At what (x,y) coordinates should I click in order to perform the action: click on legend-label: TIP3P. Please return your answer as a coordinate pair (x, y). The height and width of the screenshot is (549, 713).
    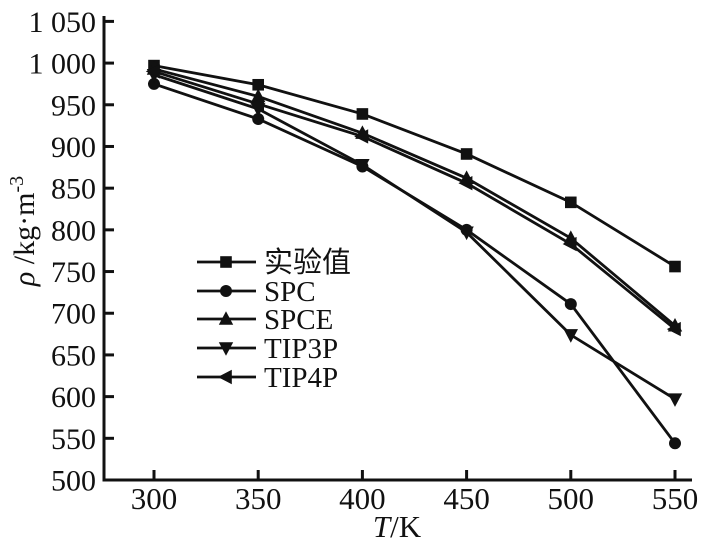
    Looking at the image, I should click on (301, 349).